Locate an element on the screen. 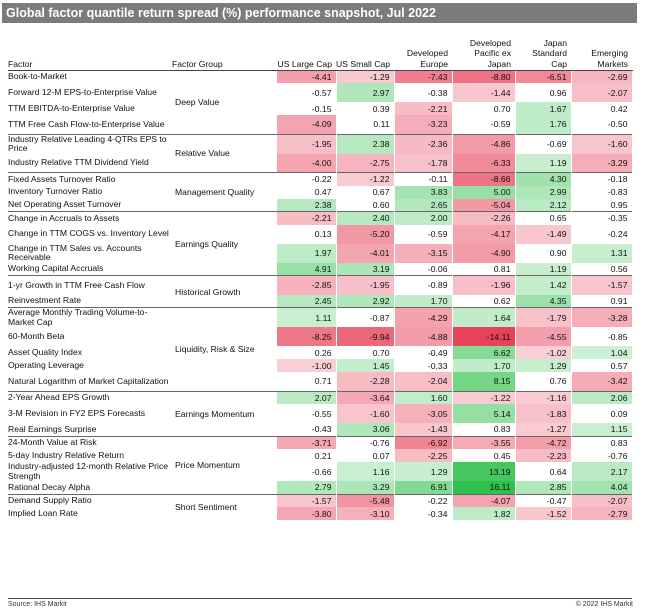 This screenshot has height=616, width=645. value-cell: 0.39 is located at coordinates (365, 108).